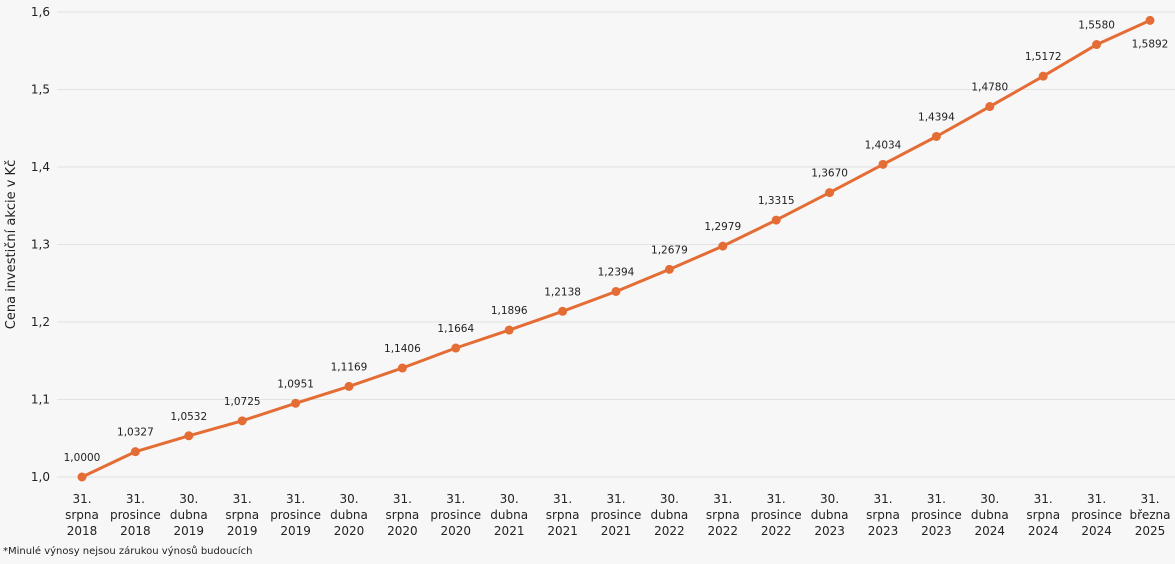  I want to click on x-tick-label: 31. prosince 2019, so click(295, 515).